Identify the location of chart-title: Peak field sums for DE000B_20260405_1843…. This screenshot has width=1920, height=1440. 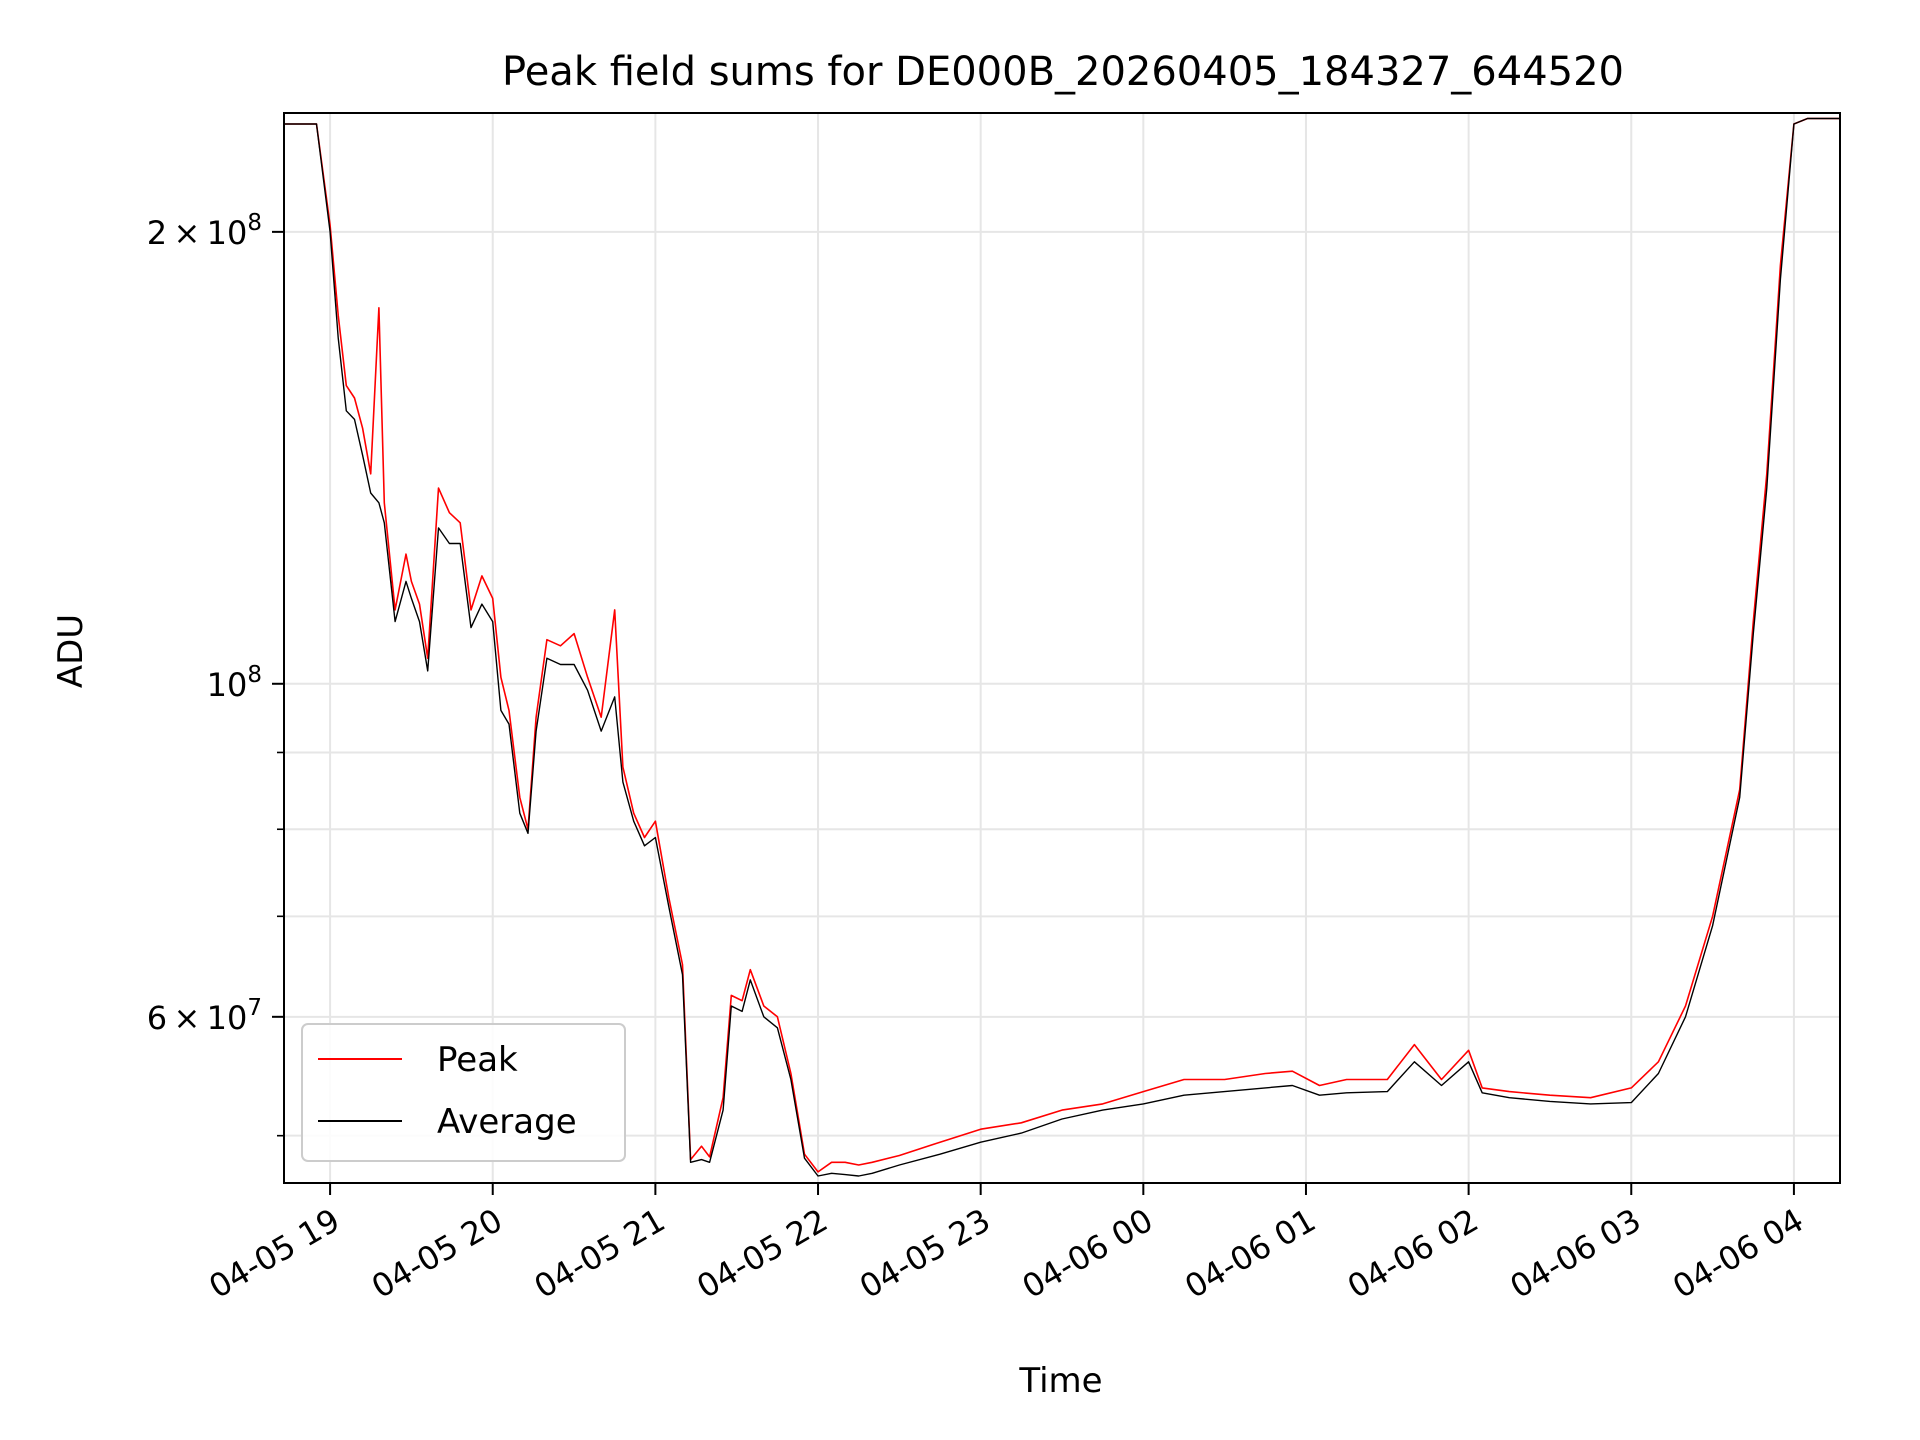
(1063, 72).